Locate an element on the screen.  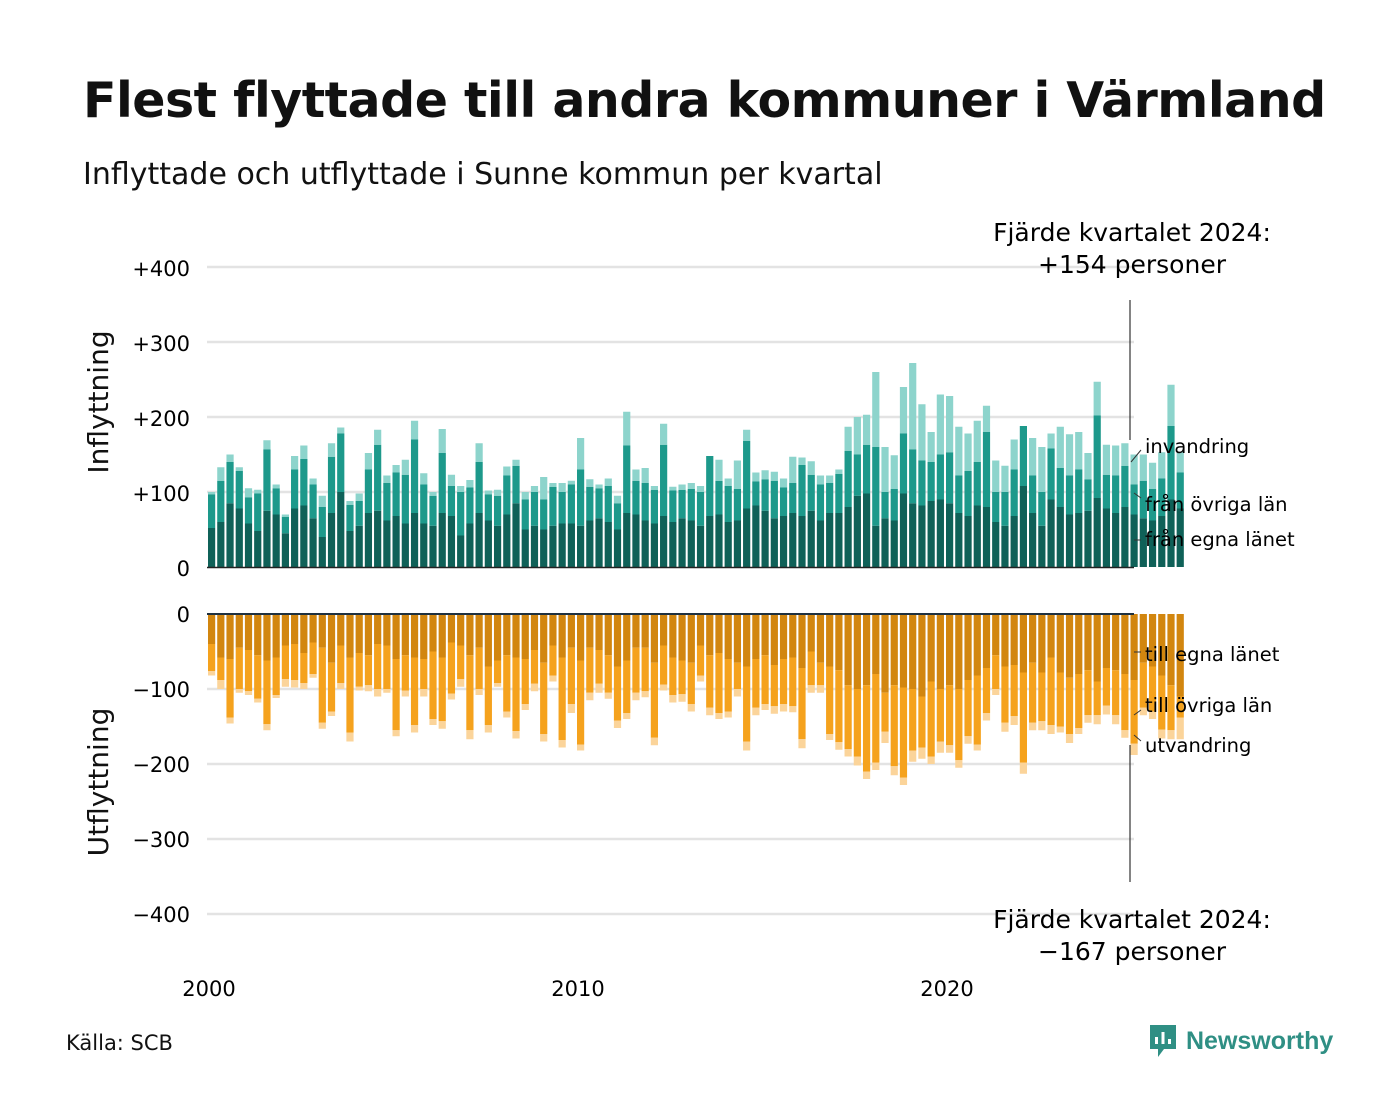
legend-out-own: till egna länet is located at coordinates (1212, 654).